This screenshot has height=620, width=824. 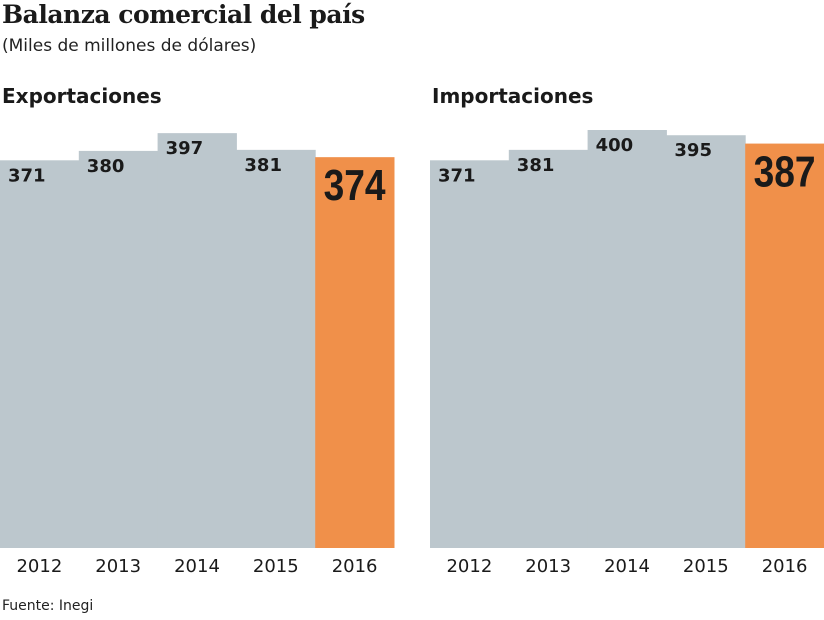 I want to click on panel-title: Exportaciones, so click(x=82, y=96).